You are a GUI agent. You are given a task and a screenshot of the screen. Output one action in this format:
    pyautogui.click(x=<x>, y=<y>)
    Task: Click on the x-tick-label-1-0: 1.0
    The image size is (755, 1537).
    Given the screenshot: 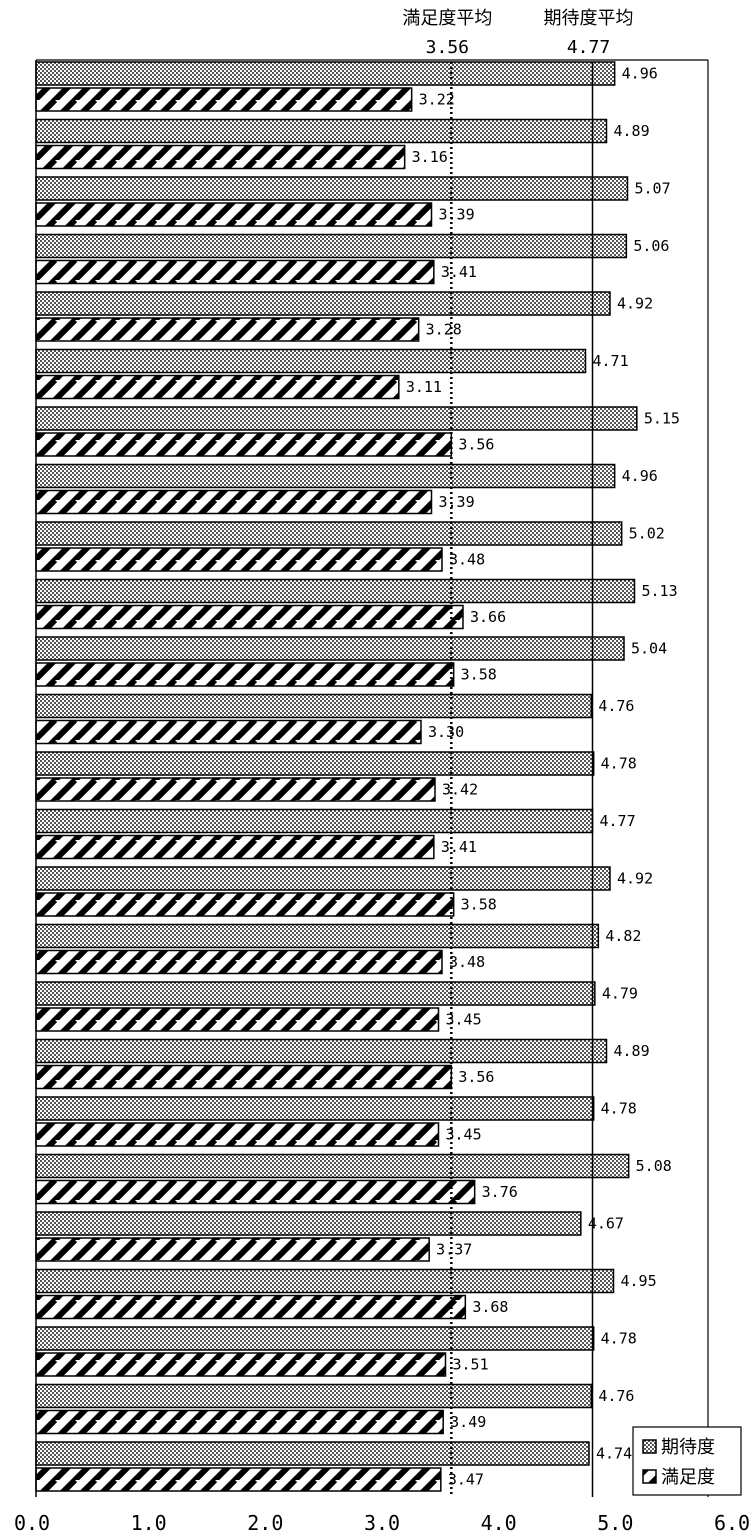 What is the action you would take?
    pyautogui.click(x=149, y=1523)
    